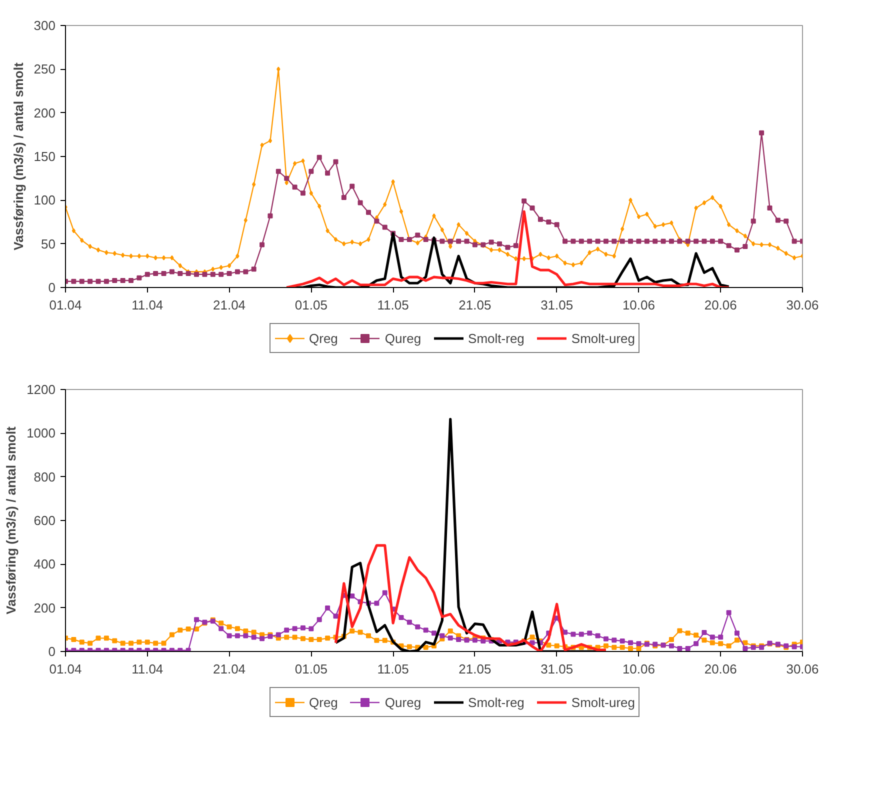 Image resolution: width=874 pixels, height=810 pixels. Describe the element at coordinates (45, 200) in the screenshot. I see `y-tick-label: 100` at that location.